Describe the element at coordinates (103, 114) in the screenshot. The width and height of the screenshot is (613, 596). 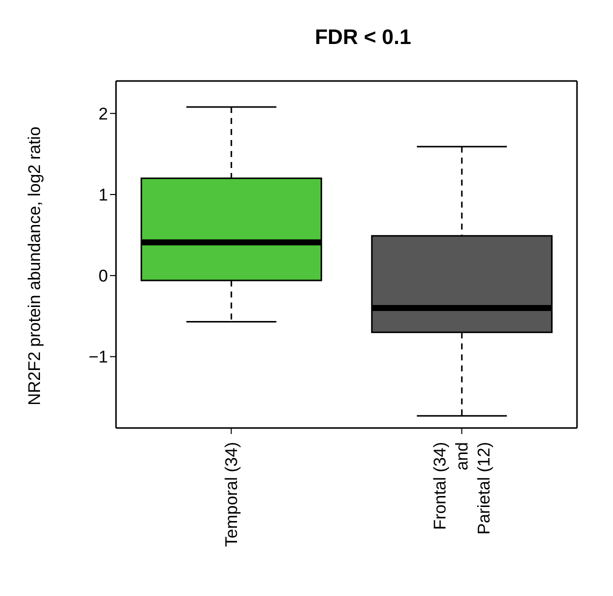
I see `y-tick-label: 2` at that location.